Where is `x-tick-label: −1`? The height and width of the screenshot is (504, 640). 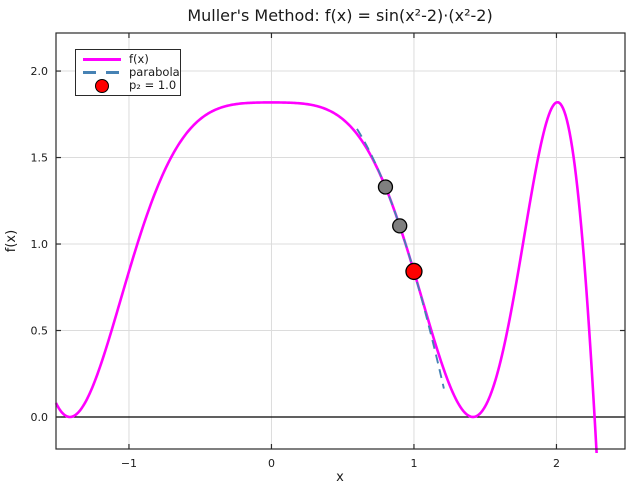
x-tick-label: −1 is located at coordinates (129, 463).